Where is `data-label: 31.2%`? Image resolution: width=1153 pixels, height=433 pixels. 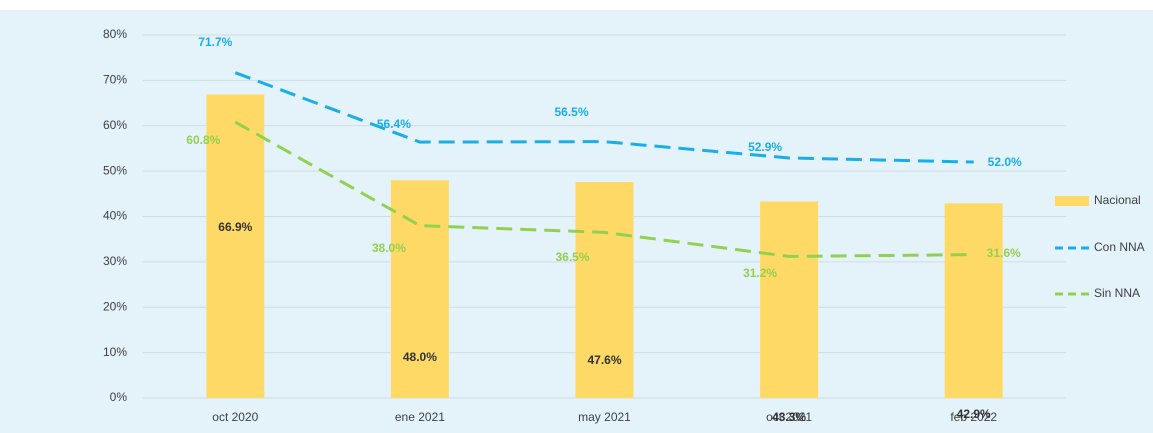
data-label: 31.2% is located at coordinates (760, 273).